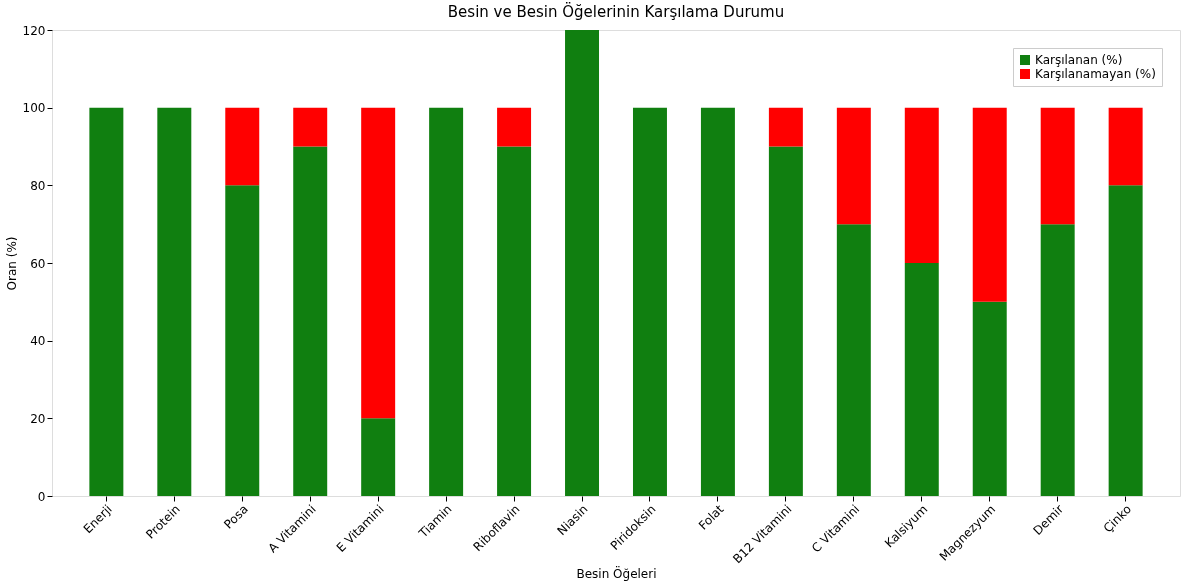 The width and height of the screenshot is (1185, 585). I want to click on chart-title: Besin ve Besin Öğelerinin Karşılama Durumu, so click(616, 11).